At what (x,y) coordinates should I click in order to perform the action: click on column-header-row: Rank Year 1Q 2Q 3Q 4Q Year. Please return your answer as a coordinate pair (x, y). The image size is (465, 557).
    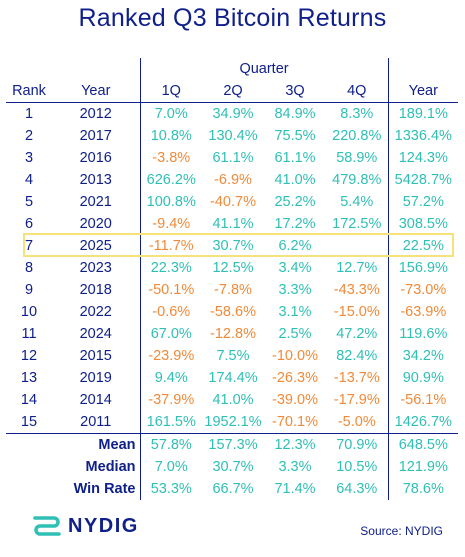
    Looking at the image, I should click on (232, 91).